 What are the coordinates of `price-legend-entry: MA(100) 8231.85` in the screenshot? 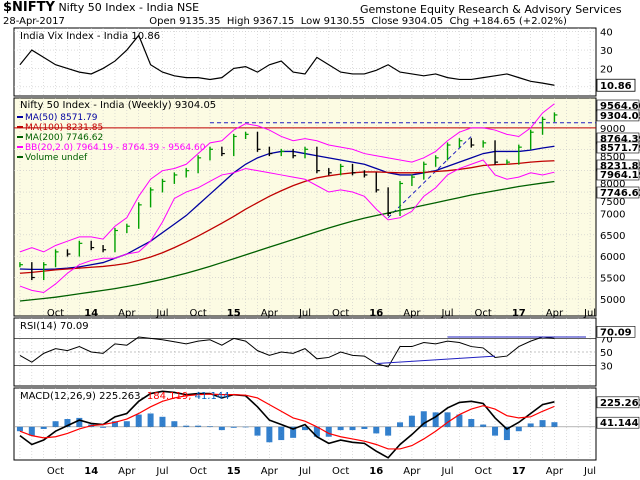 It's located at (64, 128).